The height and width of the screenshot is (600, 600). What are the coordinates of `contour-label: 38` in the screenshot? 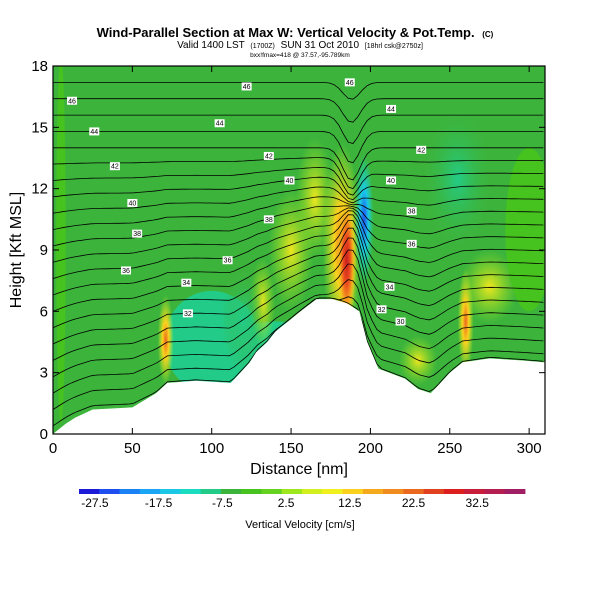 It's located at (269, 220).